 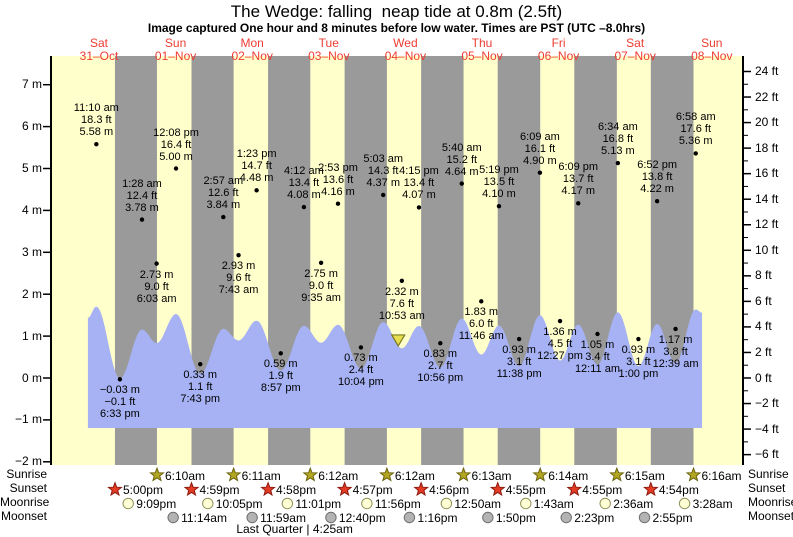 What do you see at coordinates (449, 490) in the screenshot?
I see `sunset-time: 4:56pm` at bounding box center [449, 490].